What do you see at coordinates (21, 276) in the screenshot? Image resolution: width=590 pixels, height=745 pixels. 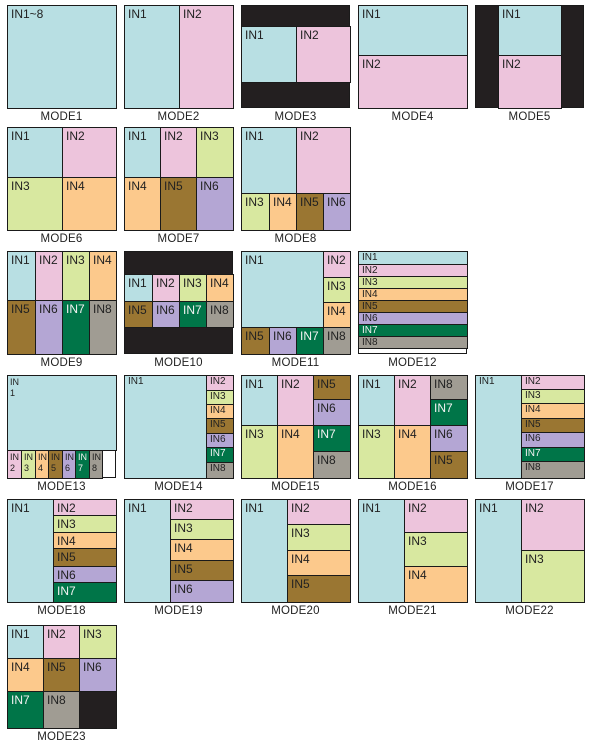 I see `mode-9-cell-in1: IN1` at bounding box center [21, 276].